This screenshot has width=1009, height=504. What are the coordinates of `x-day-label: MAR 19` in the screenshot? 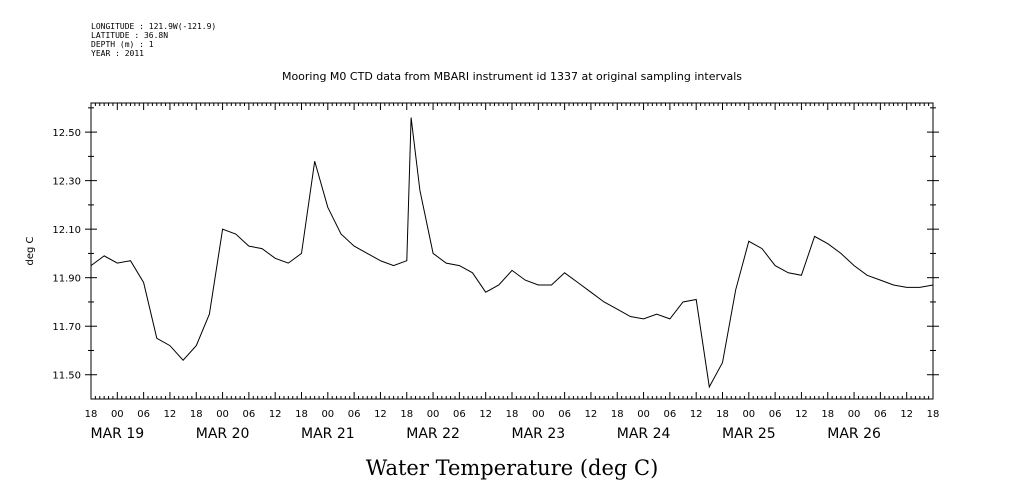 It's located at (117, 434).